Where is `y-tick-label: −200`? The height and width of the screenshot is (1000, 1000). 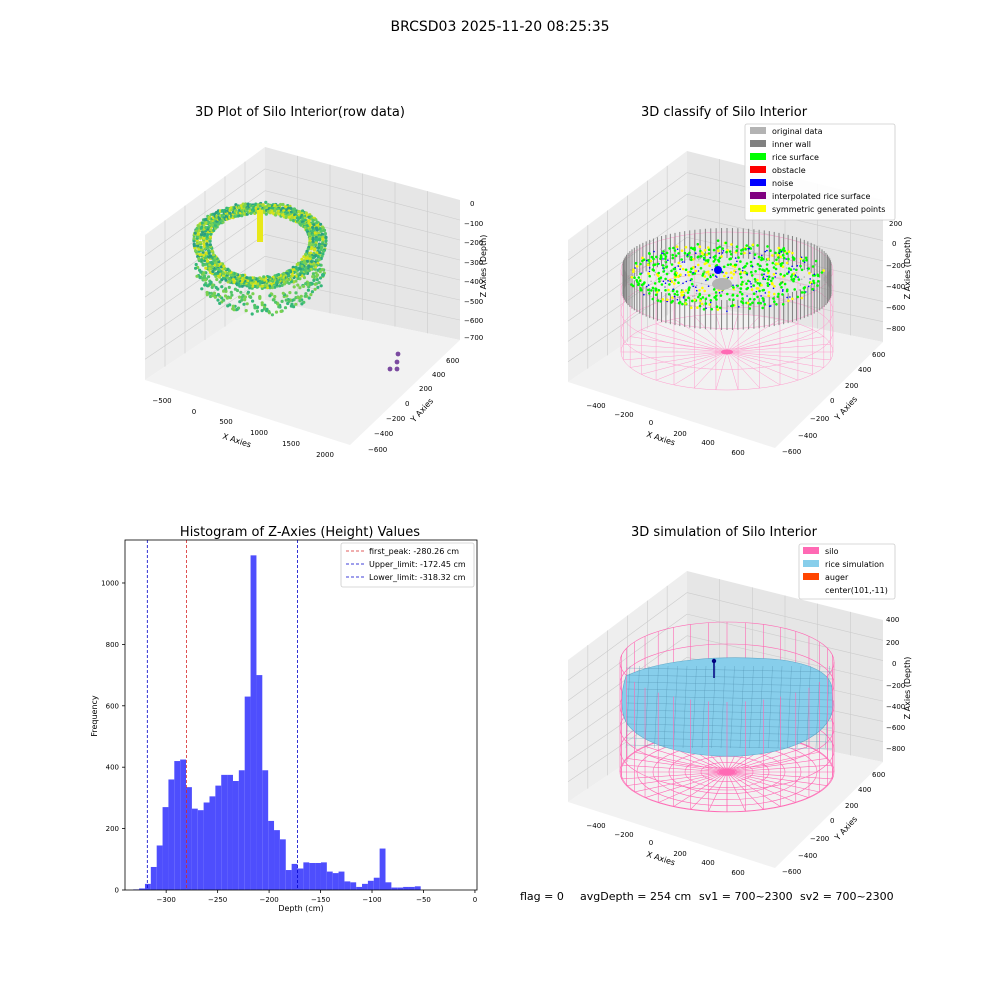 y-tick-label: −200 is located at coordinates (819, 419).